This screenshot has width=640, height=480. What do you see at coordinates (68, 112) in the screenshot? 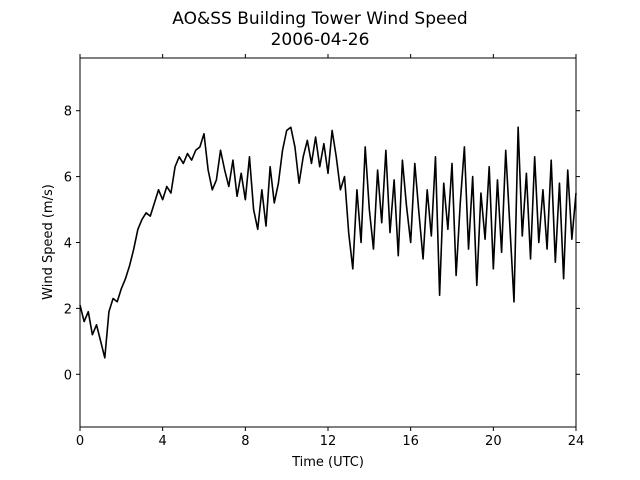
I see `y-tick-label: 8` at bounding box center [68, 112].